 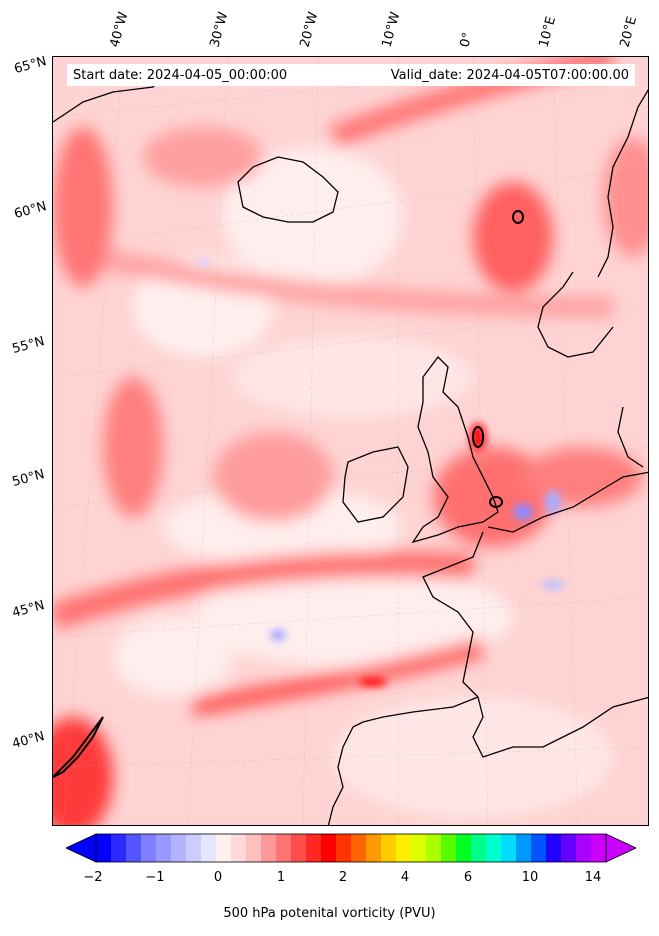 I want to click on longitude-label: 40°W, so click(x=119, y=29).